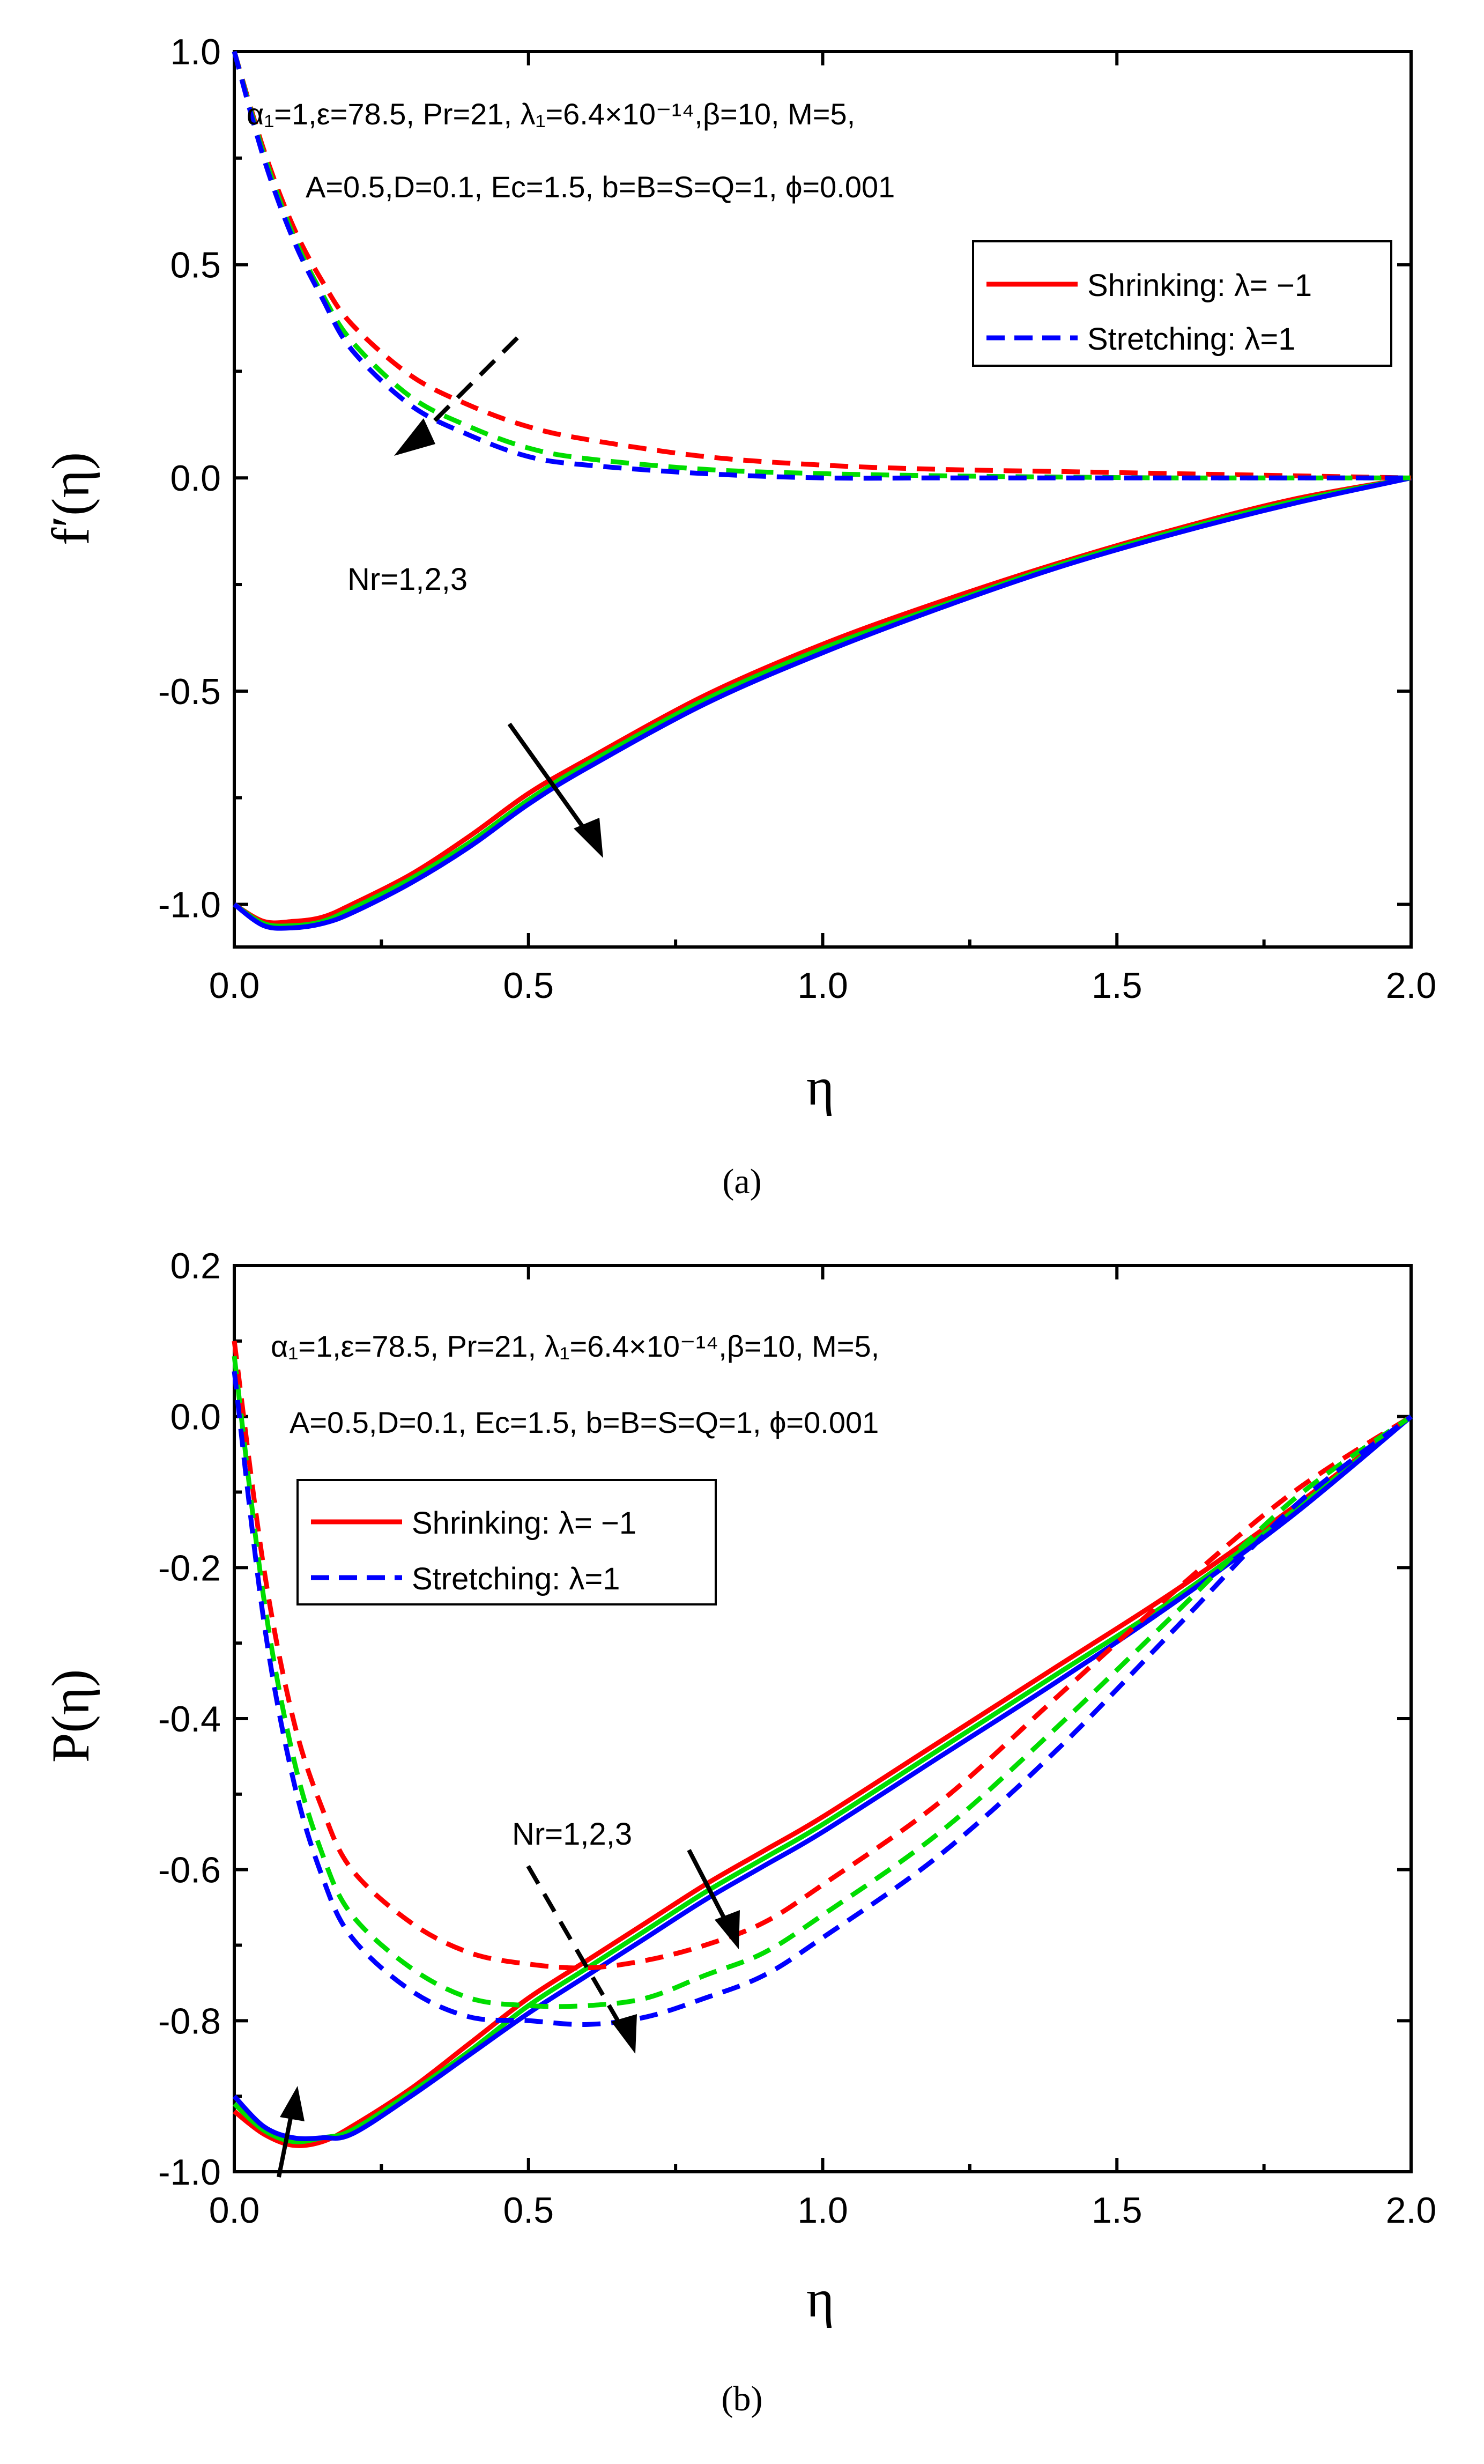 Image resolution: width=1484 pixels, height=2464 pixels. What do you see at coordinates (572, 1834) in the screenshot?
I see `chart-b-nr-label: Nr=1,2,3` at bounding box center [572, 1834].